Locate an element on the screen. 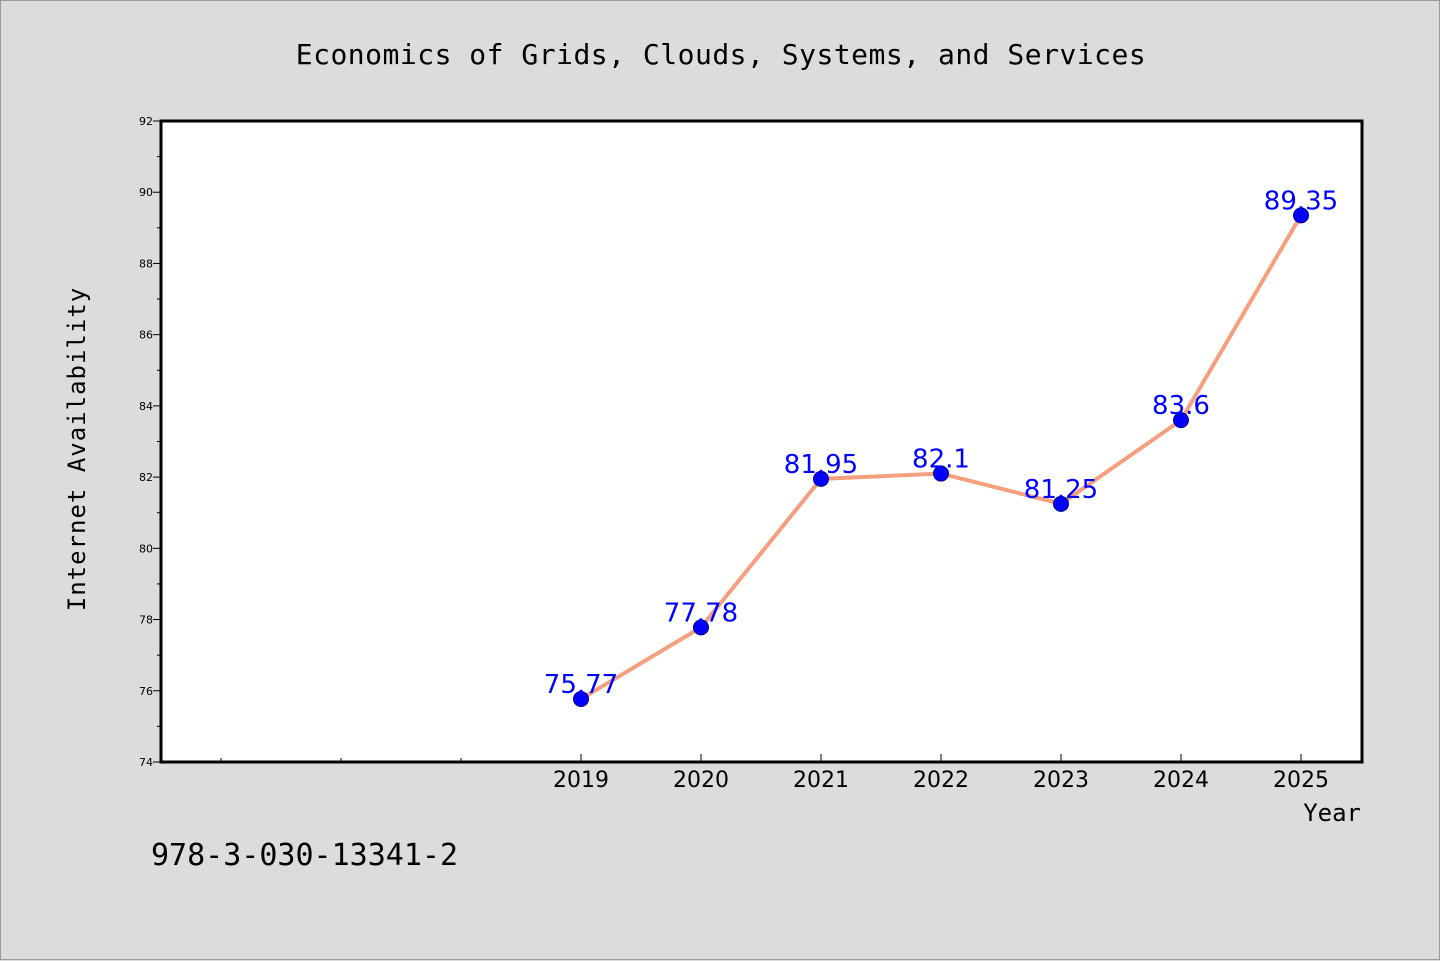 Image resolution: width=1440 pixels, height=961 pixels. x-tick-label: 2019 is located at coordinates (581, 780).